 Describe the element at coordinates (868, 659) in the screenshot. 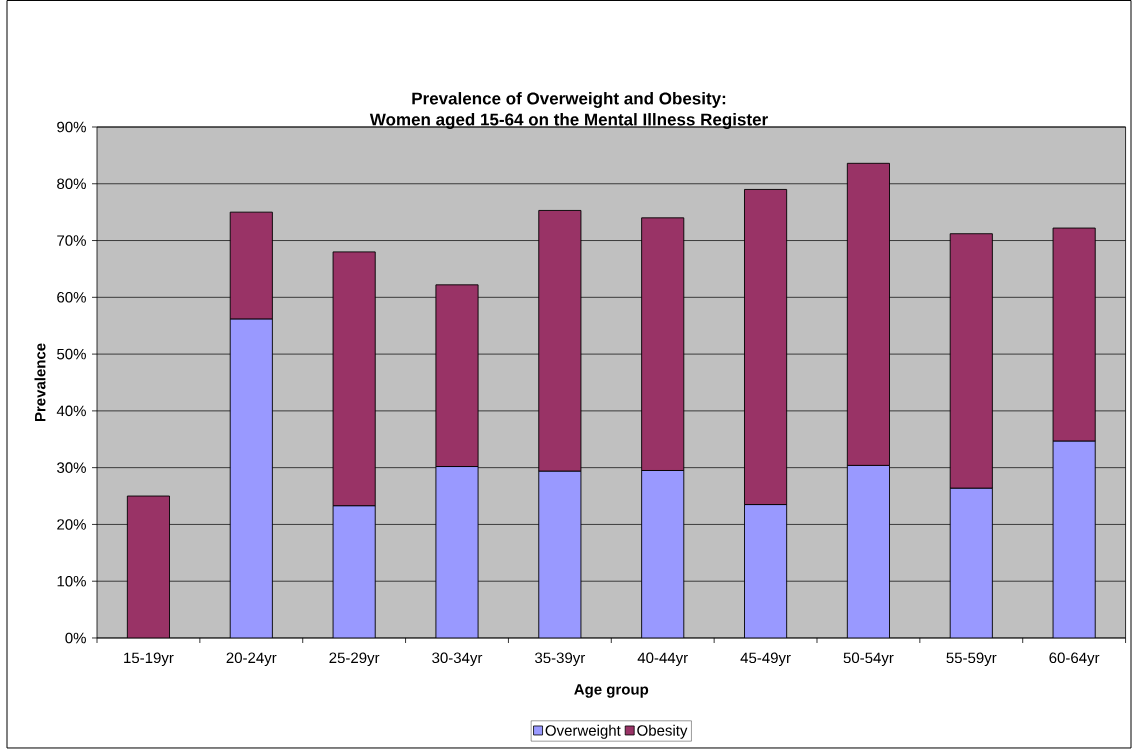

I see `x-tick-label: 50-54yr` at that location.